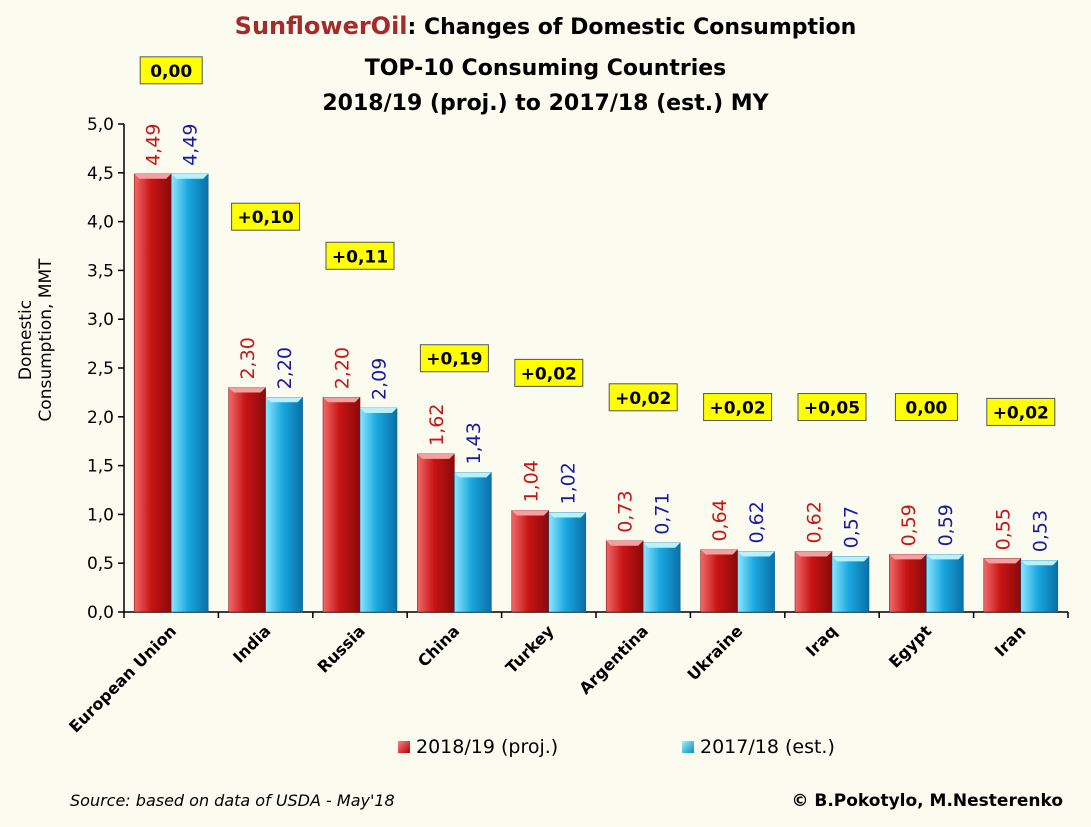 The height and width of the screenshot is (827, 1091). What do you see at coordinates (380, 379) in the screenshot?
I see `data-label-2017-18: 2,09` at bounding box center [380, 379].